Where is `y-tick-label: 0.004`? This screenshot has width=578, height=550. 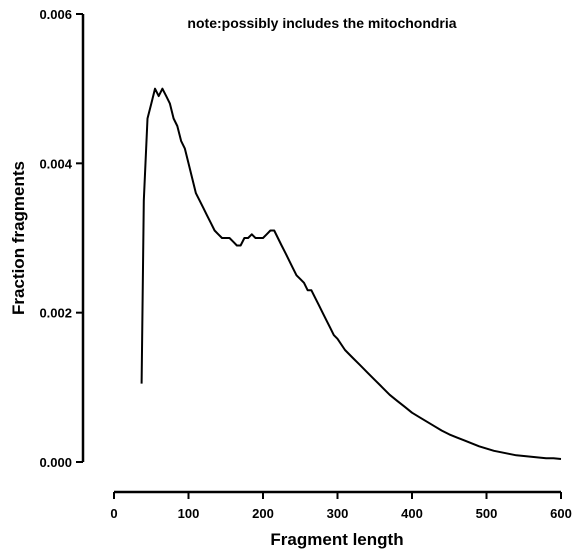 y-tick-label: 0.004 is located at coordinates (55, 163).